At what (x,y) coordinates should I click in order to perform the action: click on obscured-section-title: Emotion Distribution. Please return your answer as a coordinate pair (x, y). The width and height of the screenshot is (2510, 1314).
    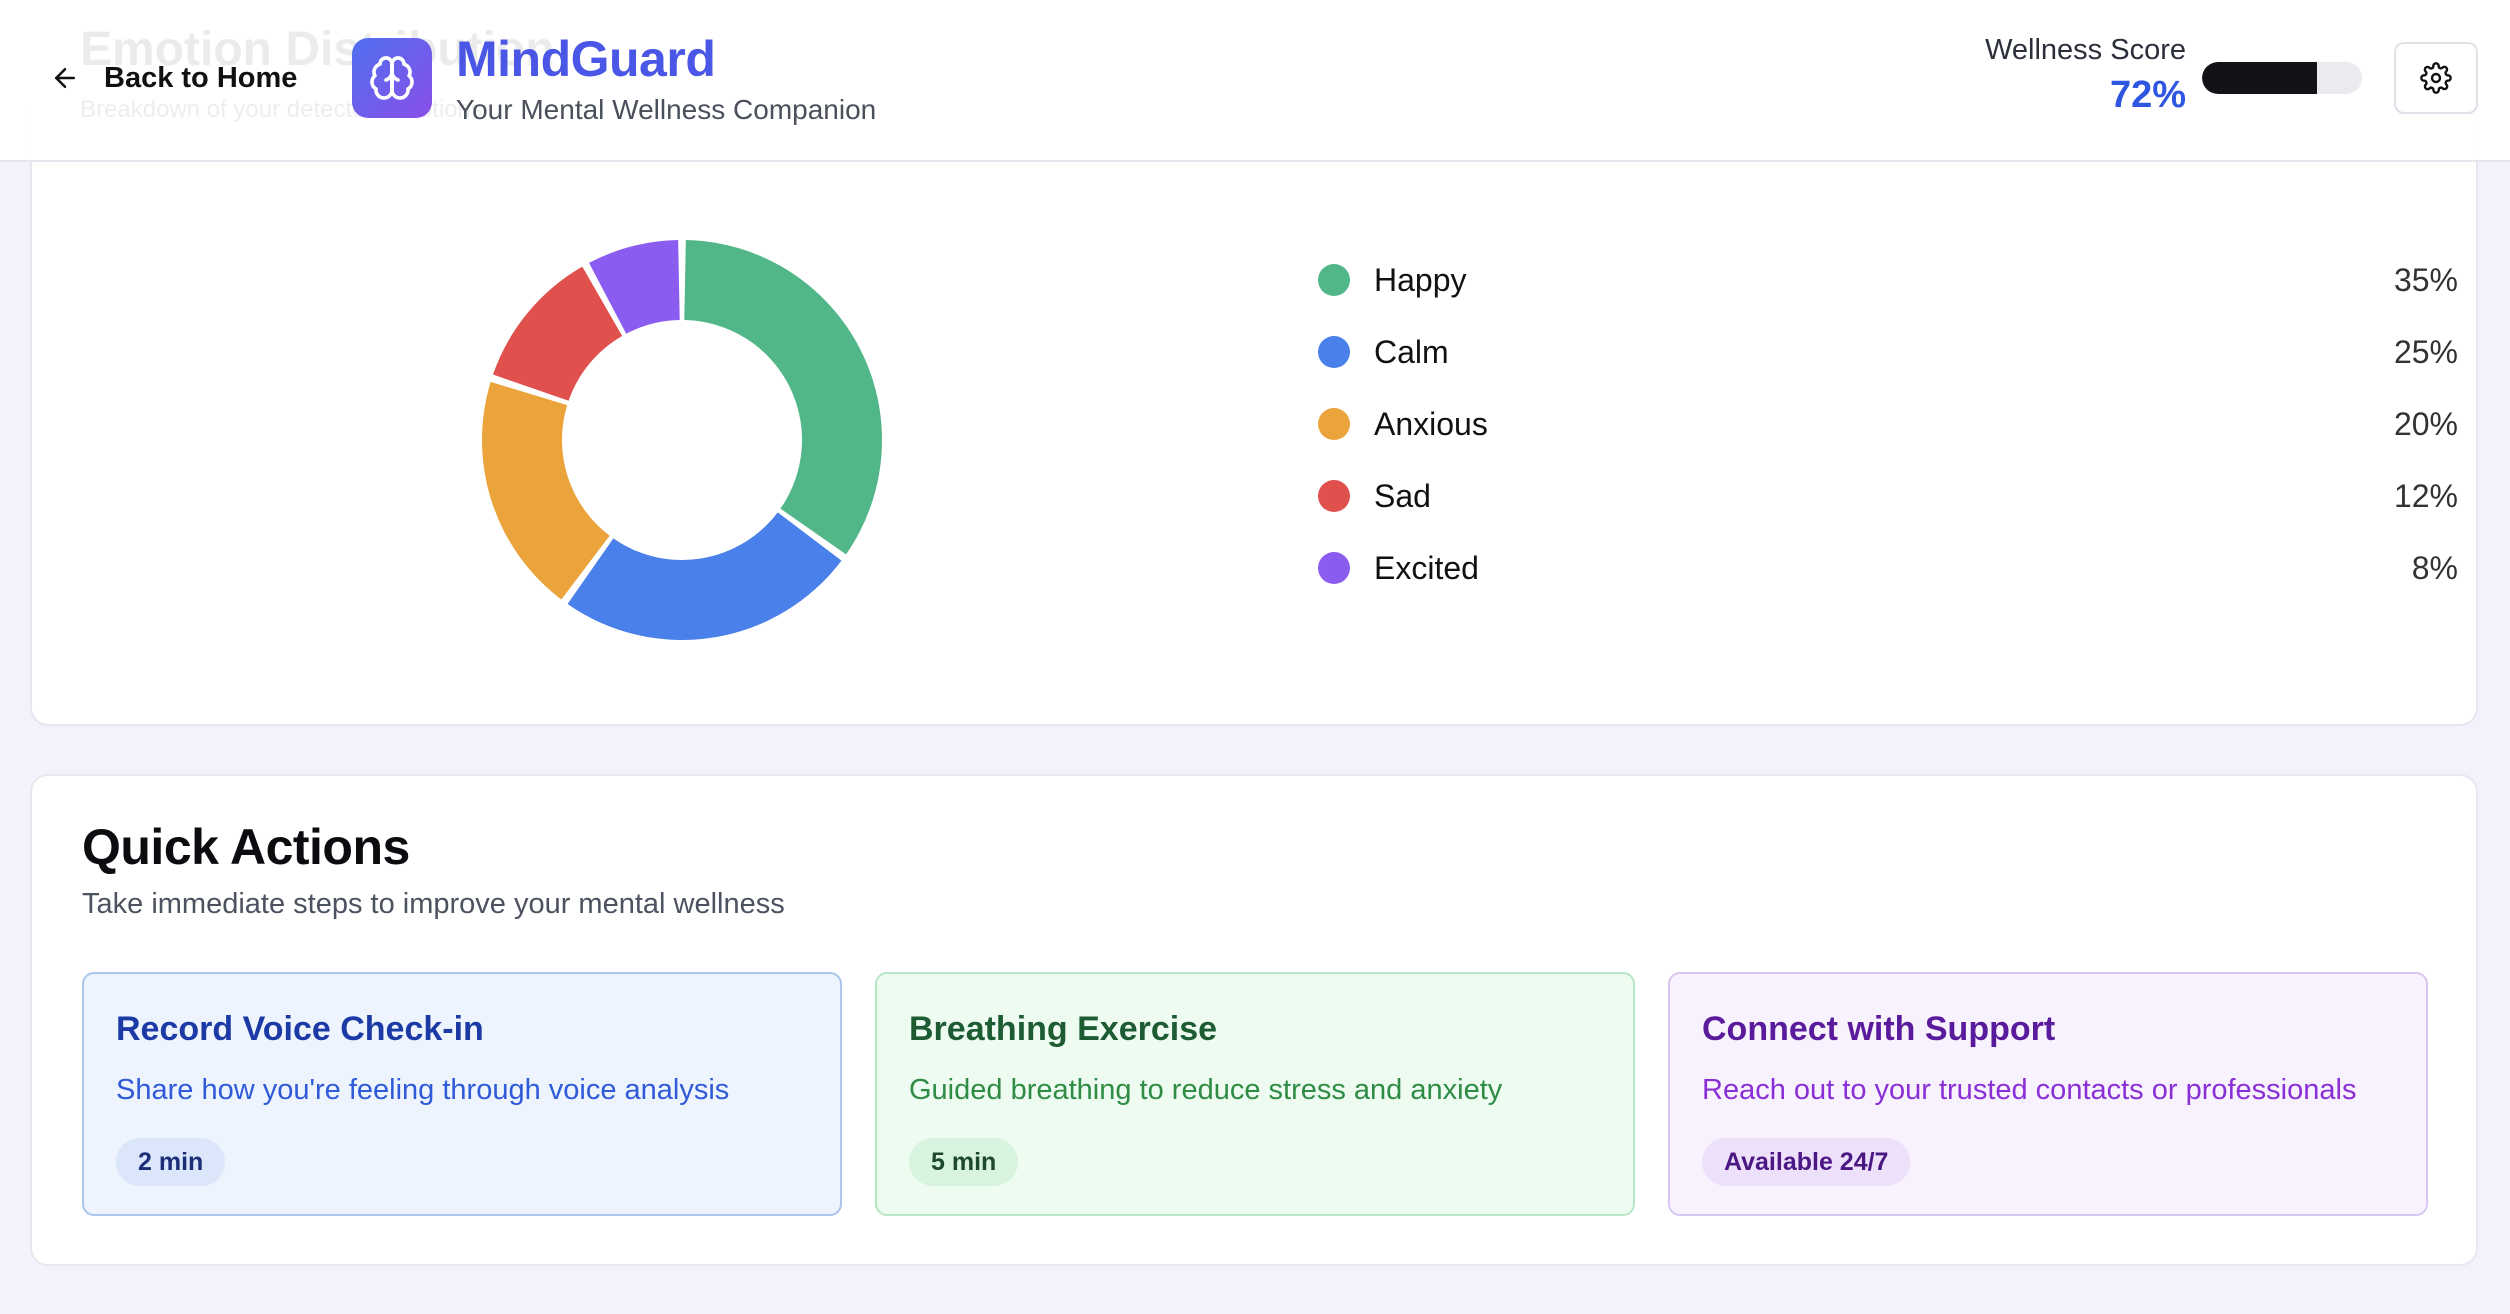
    Looking at the image, I should click on (317, 49).